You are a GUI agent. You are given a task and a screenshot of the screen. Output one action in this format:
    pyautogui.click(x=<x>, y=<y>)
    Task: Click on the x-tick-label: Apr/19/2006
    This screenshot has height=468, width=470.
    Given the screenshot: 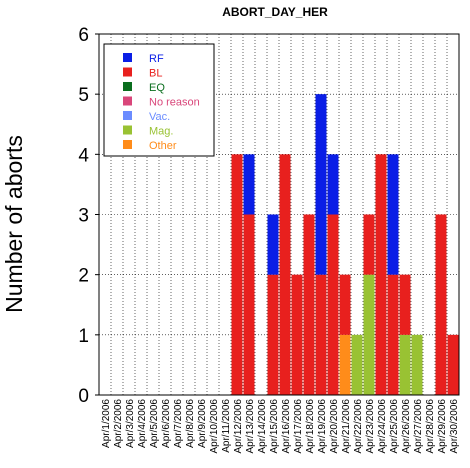 What is the action you would take?
    pyautogui.click(x=322, y=426)
    